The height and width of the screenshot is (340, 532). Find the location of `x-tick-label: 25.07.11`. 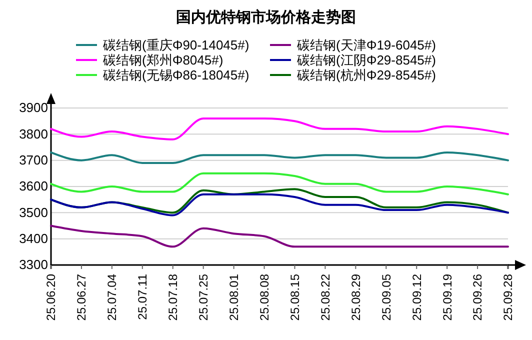

x-tick-label: 25.07.11 is located at coordinates (143, 297).